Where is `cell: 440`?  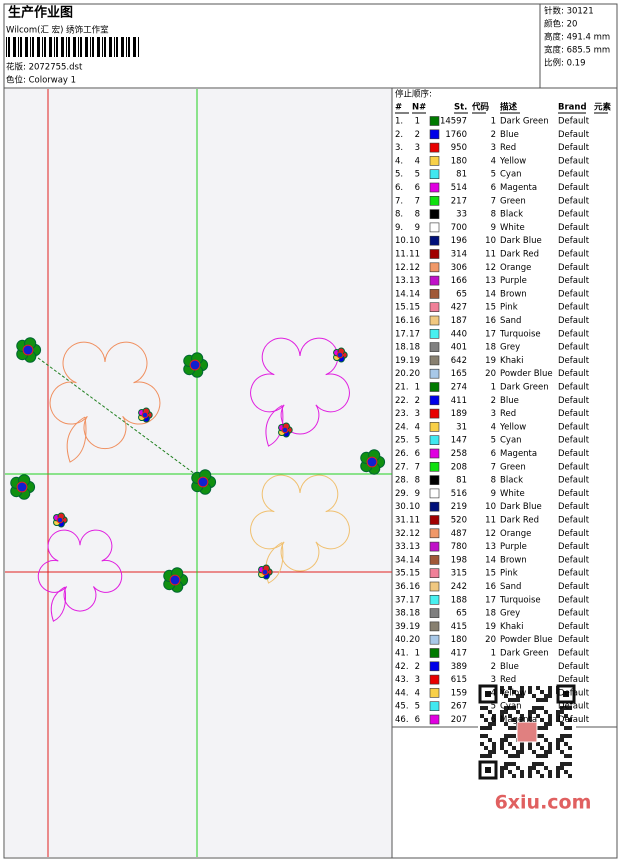 cell: 440 is located at coordinates (459, 334).